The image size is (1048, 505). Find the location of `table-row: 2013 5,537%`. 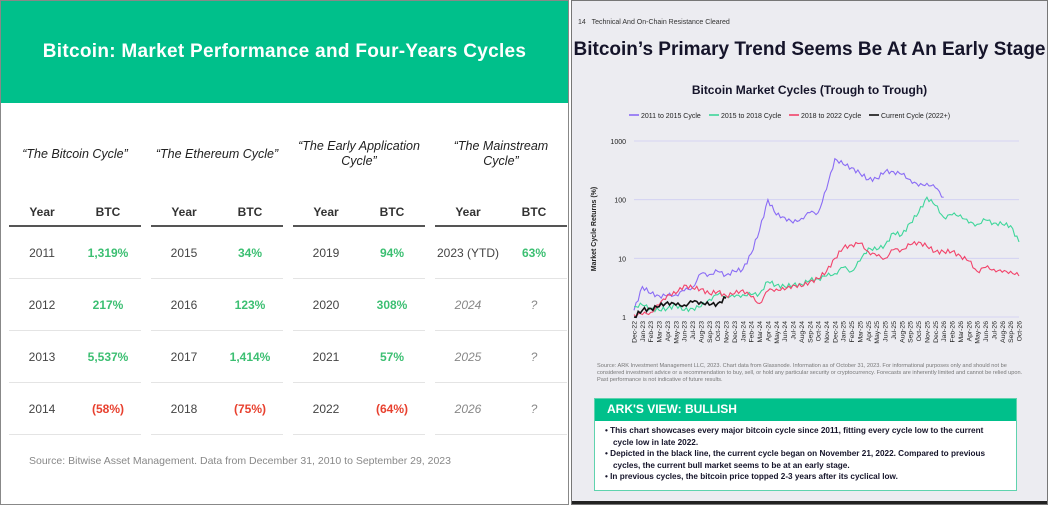

table-row: 2013 5,537% is located at coordinates (75, 357).